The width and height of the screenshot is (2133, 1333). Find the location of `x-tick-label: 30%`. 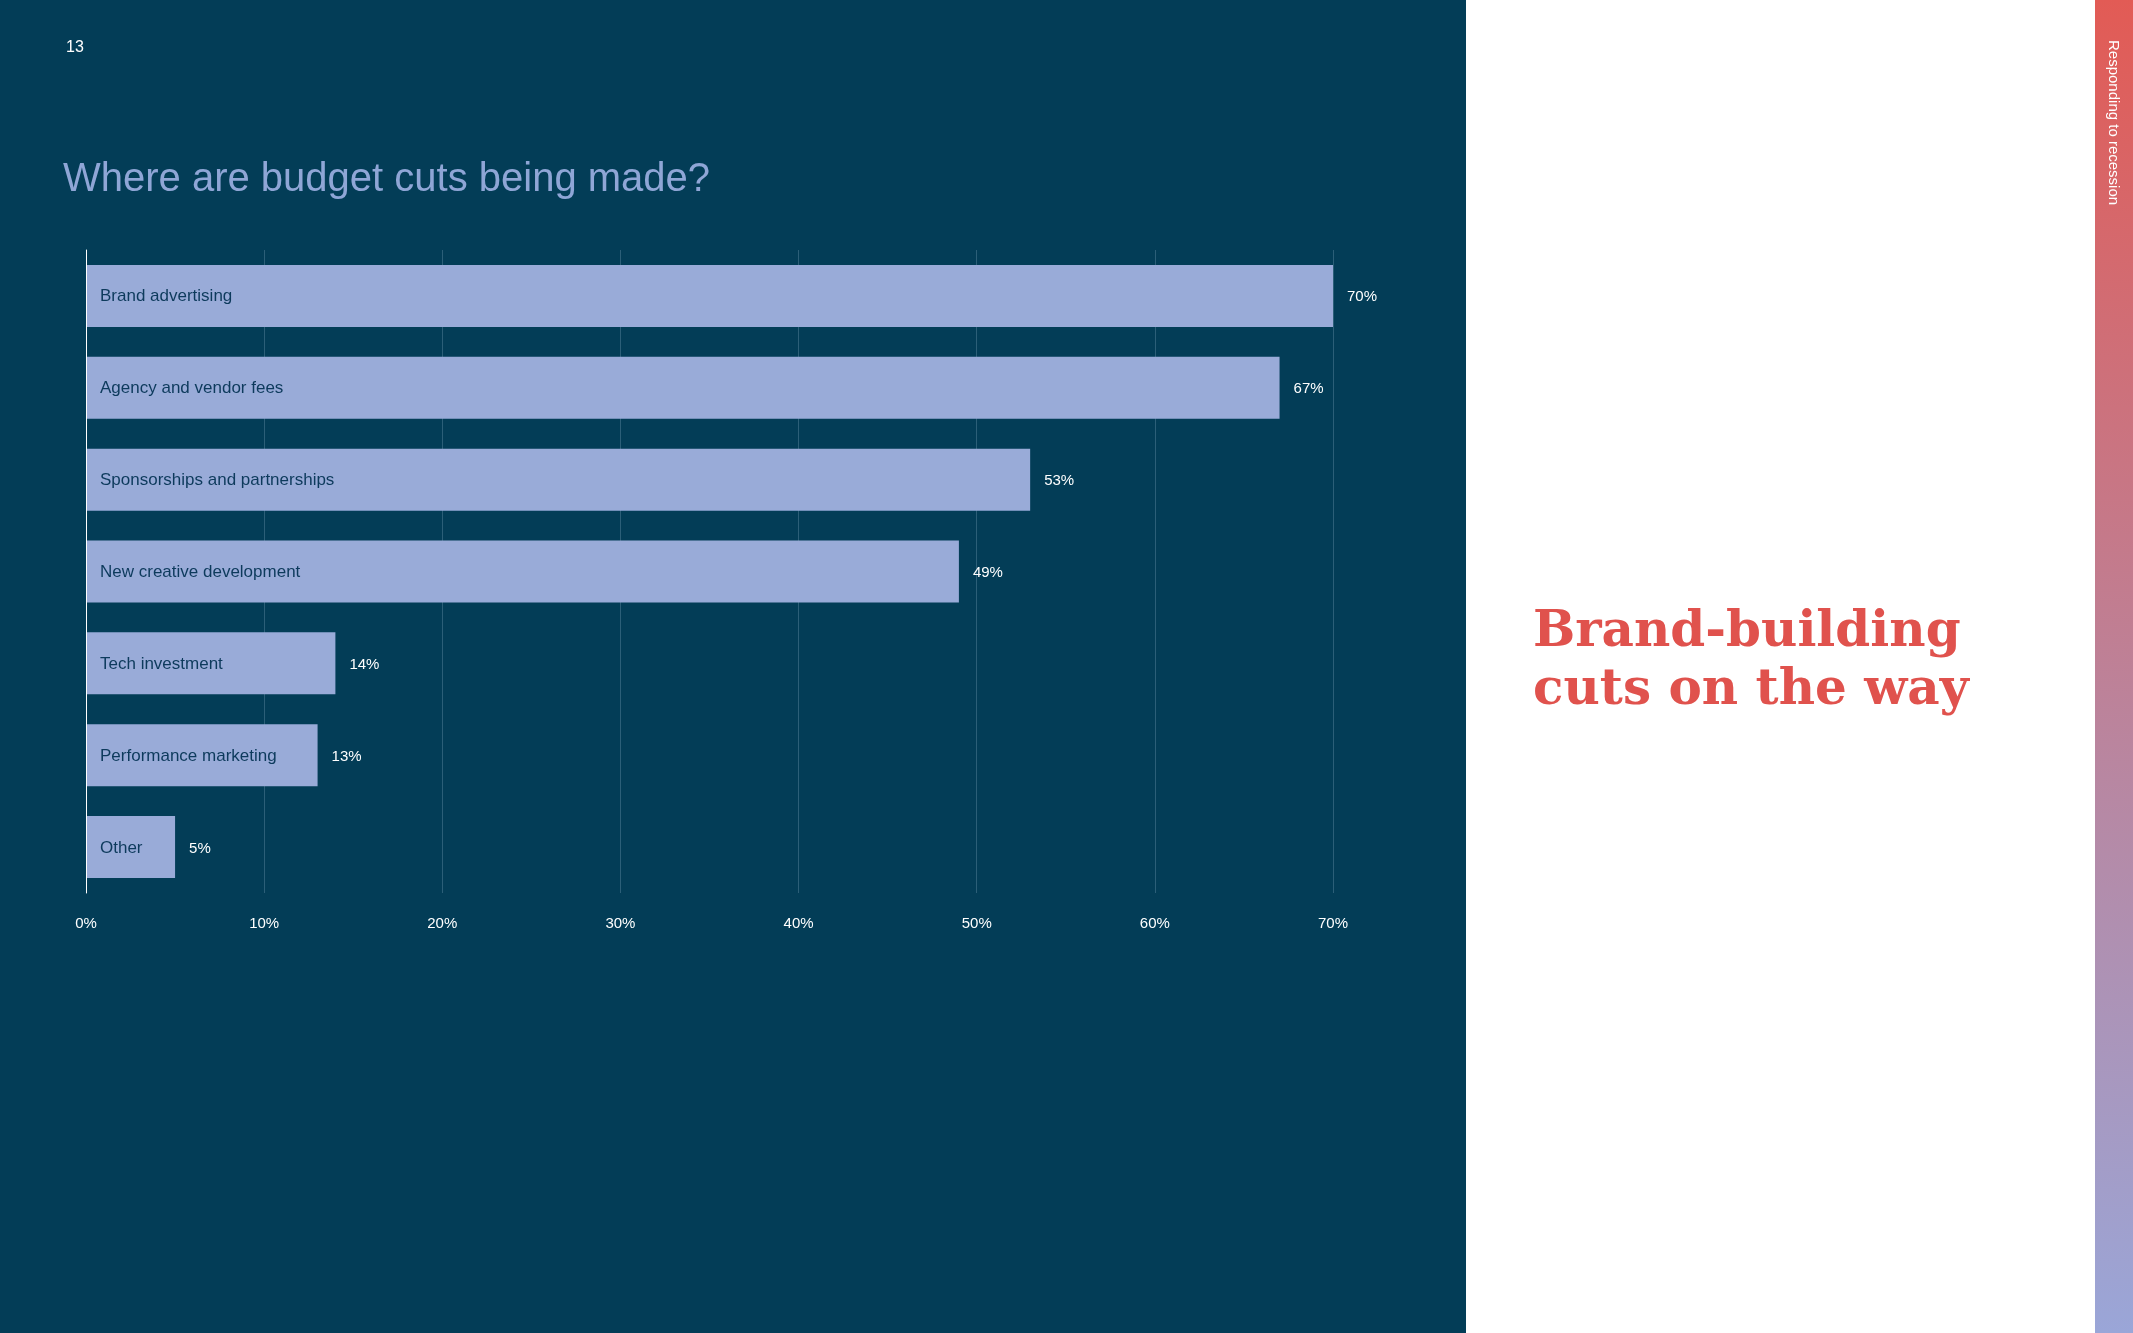

x-tick-label: 30% is located at coordinates (620, 922).